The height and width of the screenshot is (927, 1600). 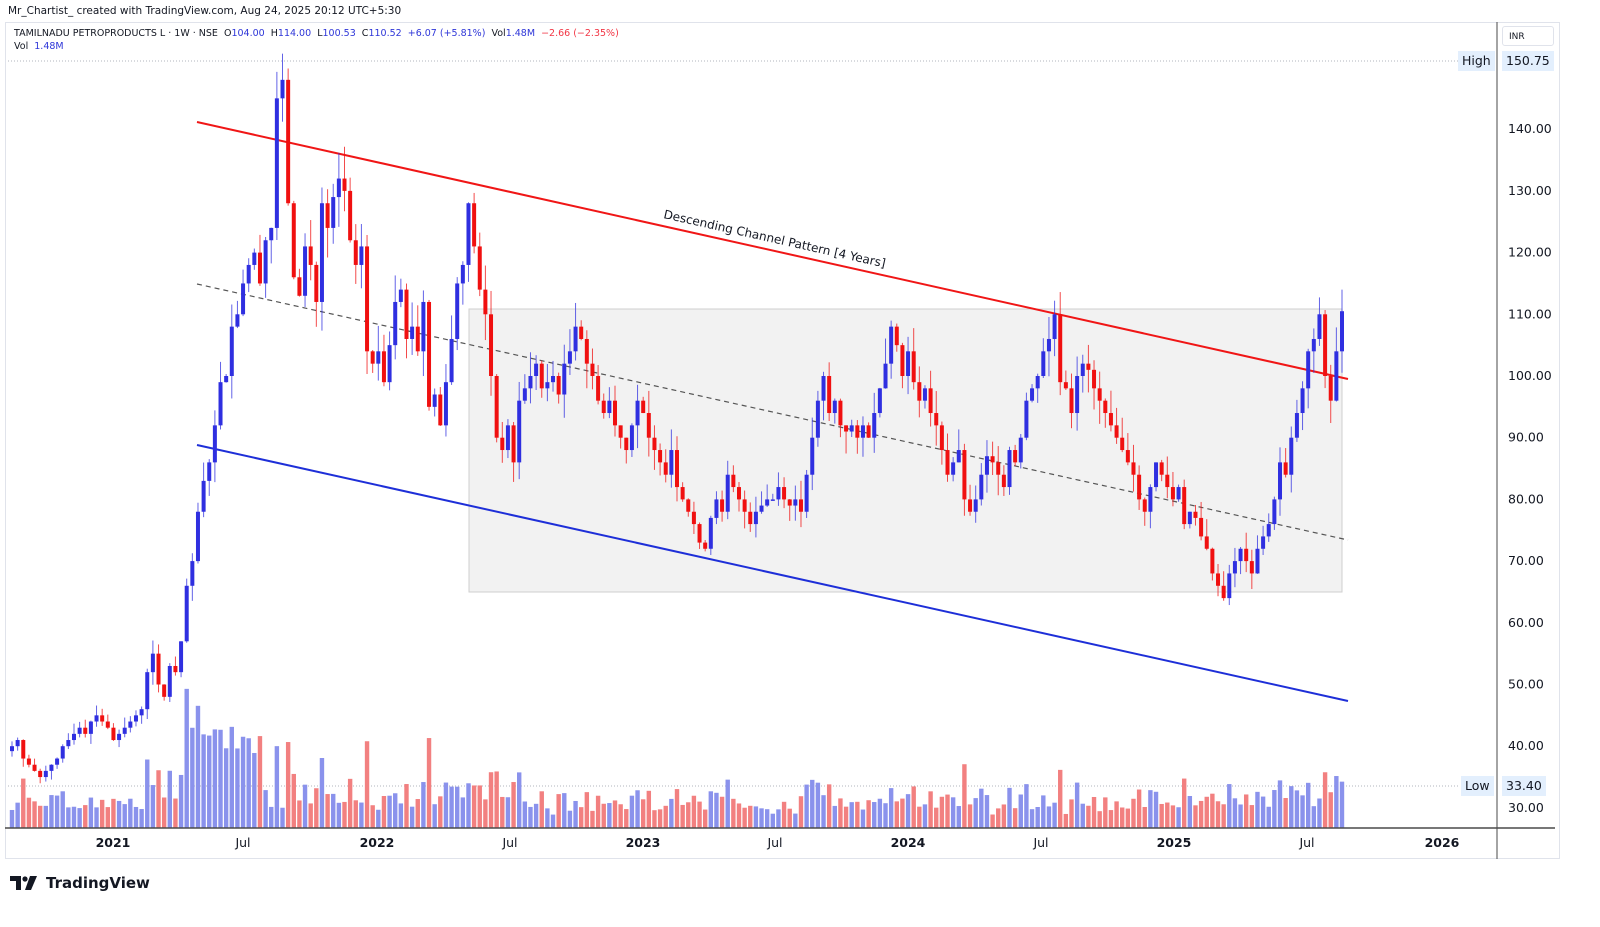 I want to click on time-tick-label: 2024, so click(x=908, y=842).